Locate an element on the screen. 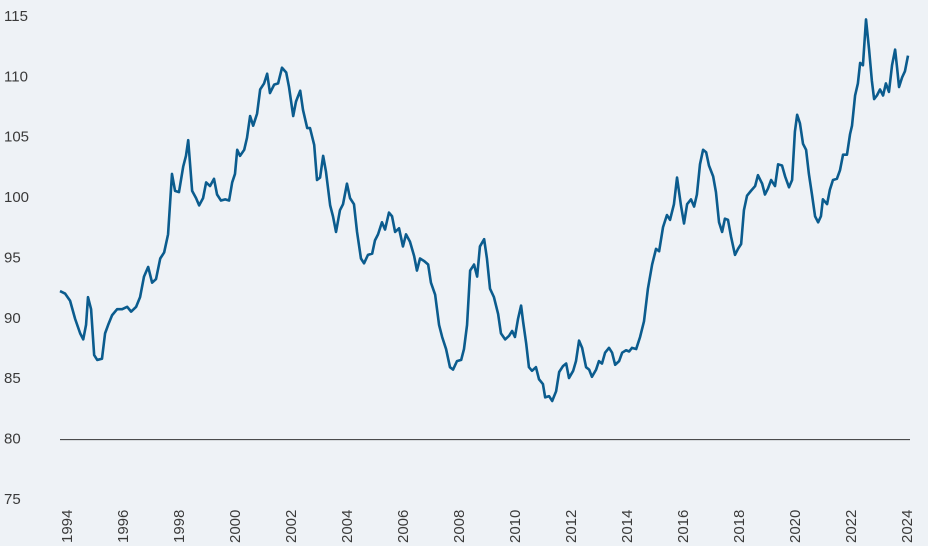  x-tick-label: 2002 is located at coordinates (291, 526).